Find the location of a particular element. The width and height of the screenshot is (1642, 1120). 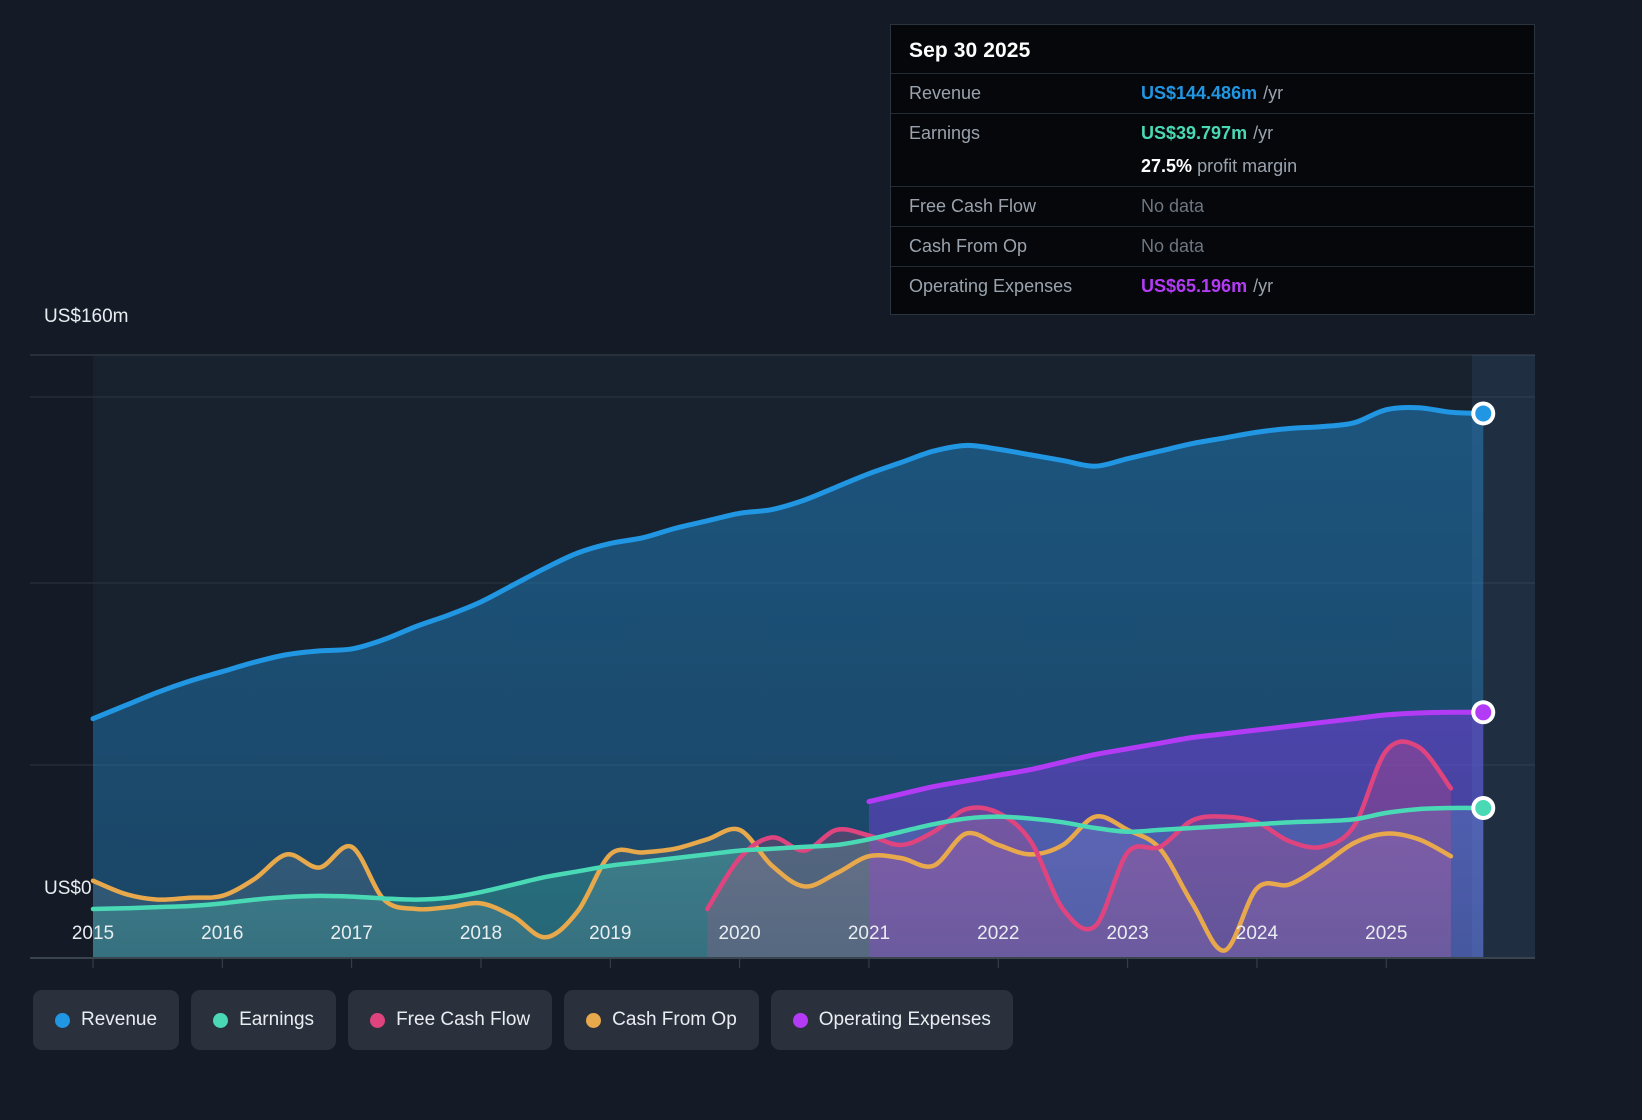

tooltip-suffix-profit-margin: profit margin is located at coordinates (1247, 166).